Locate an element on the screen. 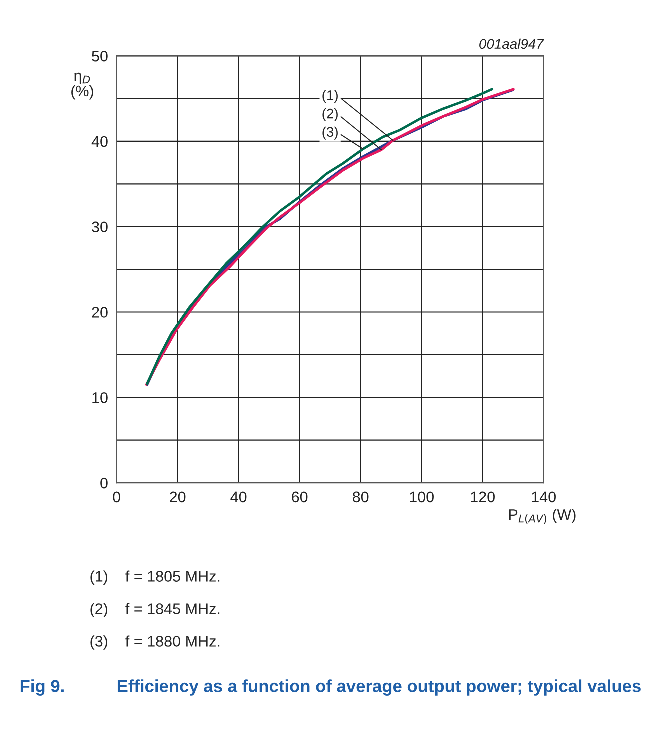 Image resolution: width=660 pixels, height=738 pixels. y-tick-label: 40 is located at coordinates (100, 142).